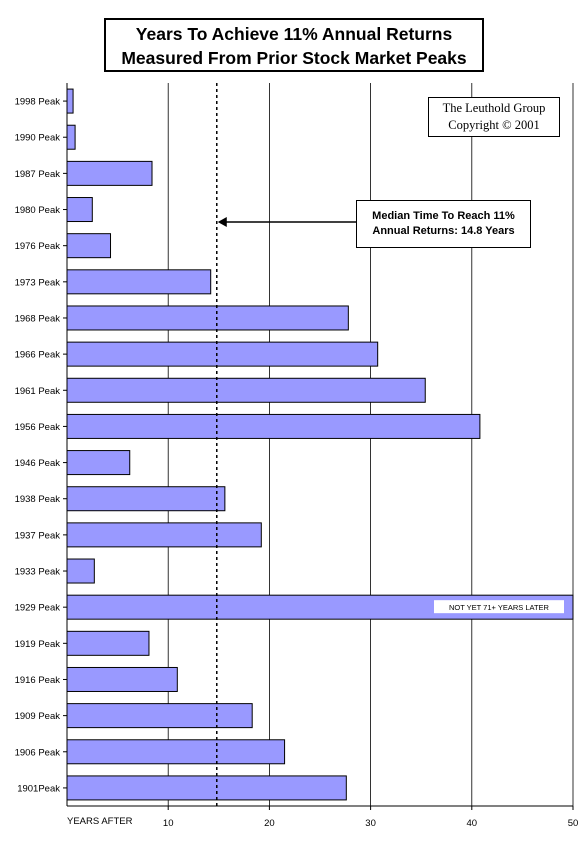  Describe the element at coordinates (443, 216) in the screenshot. I see `median-line-1: Median Time To Reach 11%` at that location.